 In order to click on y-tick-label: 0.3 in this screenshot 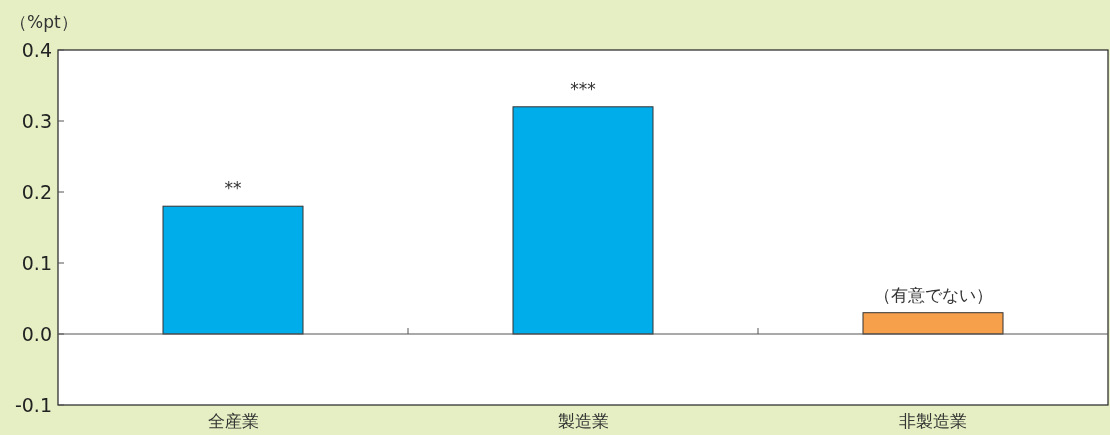, I will do `click(36, 120)`.